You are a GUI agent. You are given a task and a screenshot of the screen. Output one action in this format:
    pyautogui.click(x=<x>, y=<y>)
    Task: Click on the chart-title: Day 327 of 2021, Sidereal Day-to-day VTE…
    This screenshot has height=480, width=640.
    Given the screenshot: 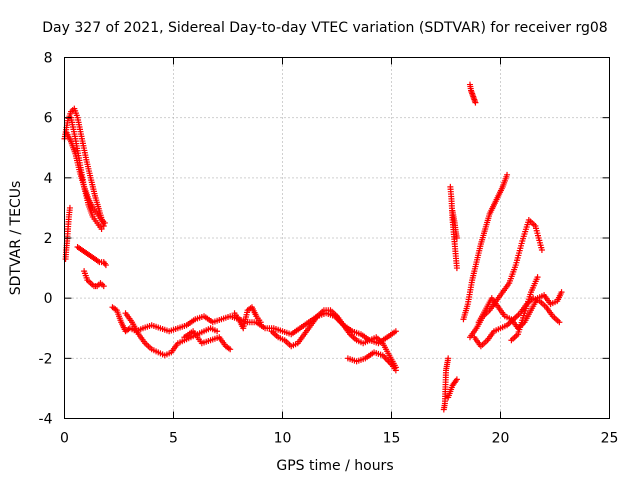 What is the action you would take?
    pyautogui.click(x=324, y=28)
    